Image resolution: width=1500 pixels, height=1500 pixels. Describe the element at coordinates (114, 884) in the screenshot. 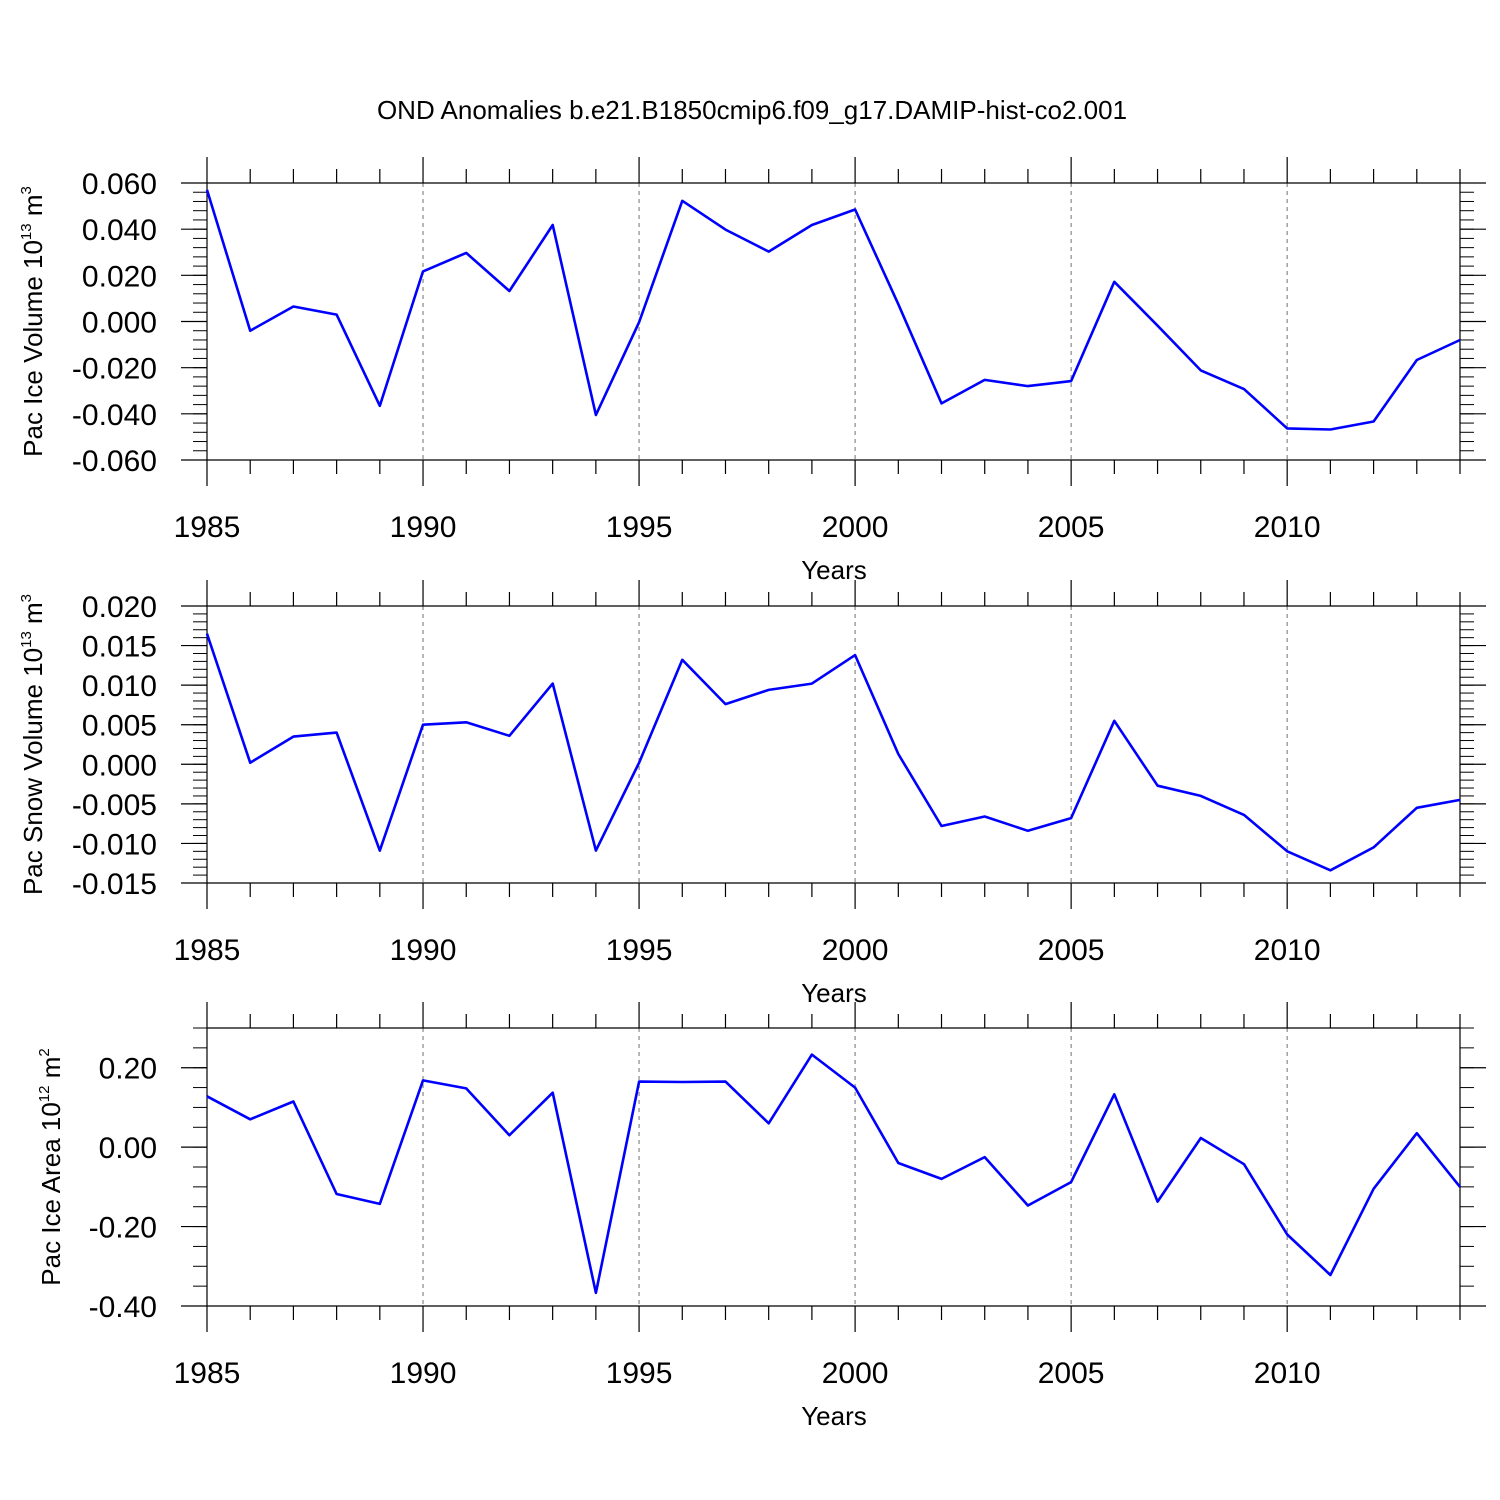

I see `y-tick-label: -0.015` at that location.